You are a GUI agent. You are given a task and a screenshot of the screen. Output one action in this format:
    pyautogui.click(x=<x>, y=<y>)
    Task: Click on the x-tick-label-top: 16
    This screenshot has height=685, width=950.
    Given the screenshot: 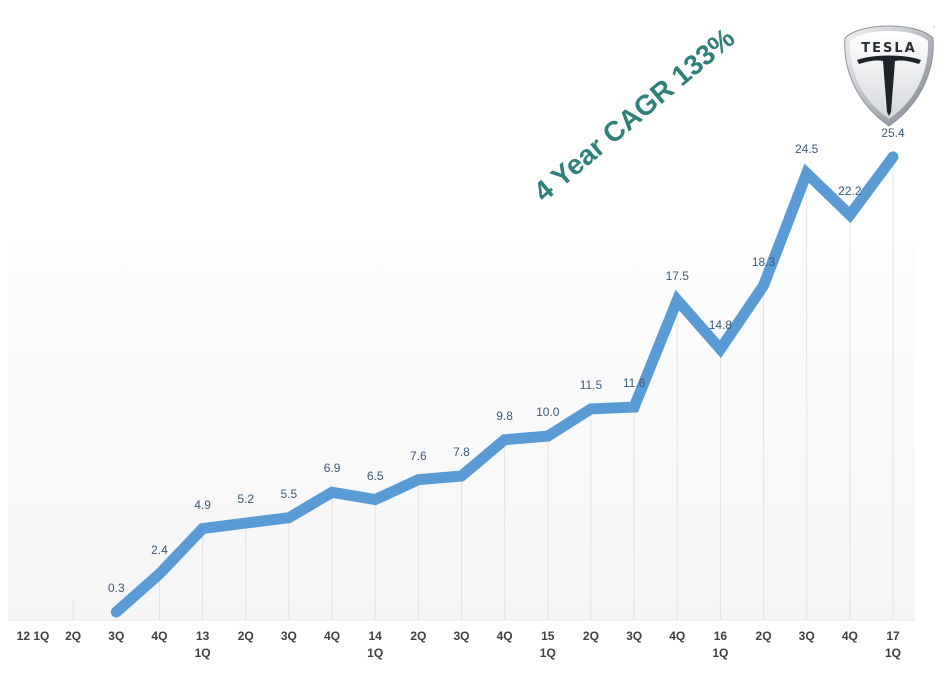 What is the action you would take?
    pyautogui.click(x=720, y=636)
    